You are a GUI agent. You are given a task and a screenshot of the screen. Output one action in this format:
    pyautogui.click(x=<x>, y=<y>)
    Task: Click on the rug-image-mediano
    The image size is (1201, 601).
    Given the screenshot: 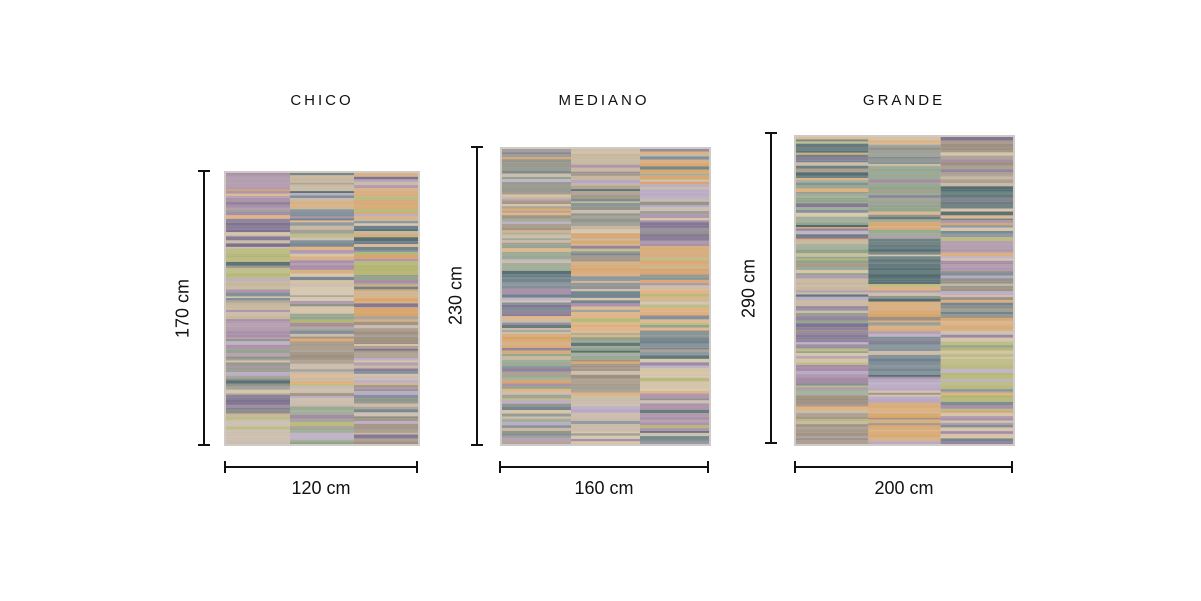 What is the action you would take?
    pyautogui.click(x=605, y=296)
    